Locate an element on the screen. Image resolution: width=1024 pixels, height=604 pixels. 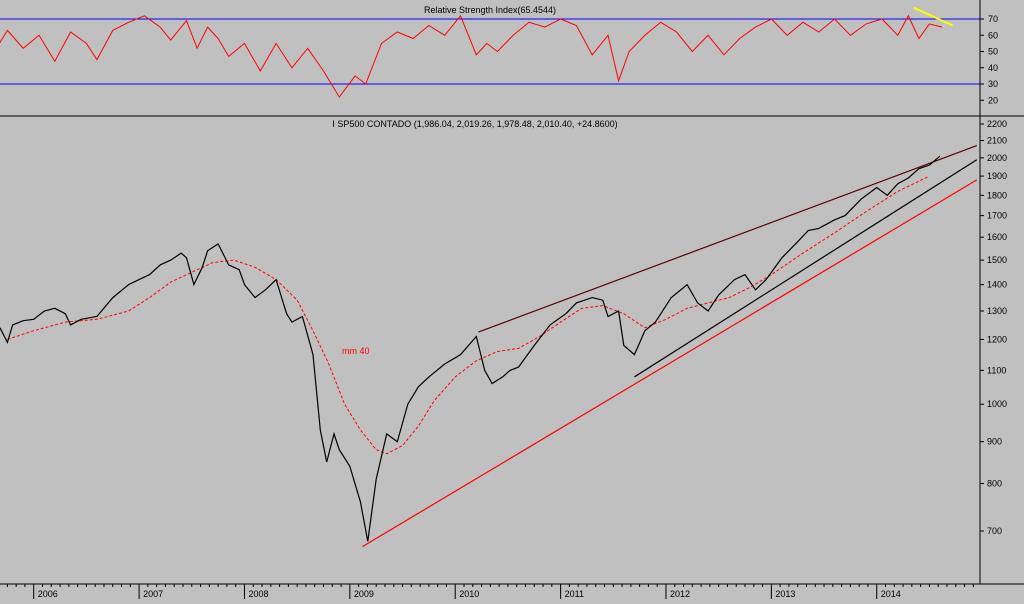
x-tick-label: 2014 is located at coordinates (891, 594).